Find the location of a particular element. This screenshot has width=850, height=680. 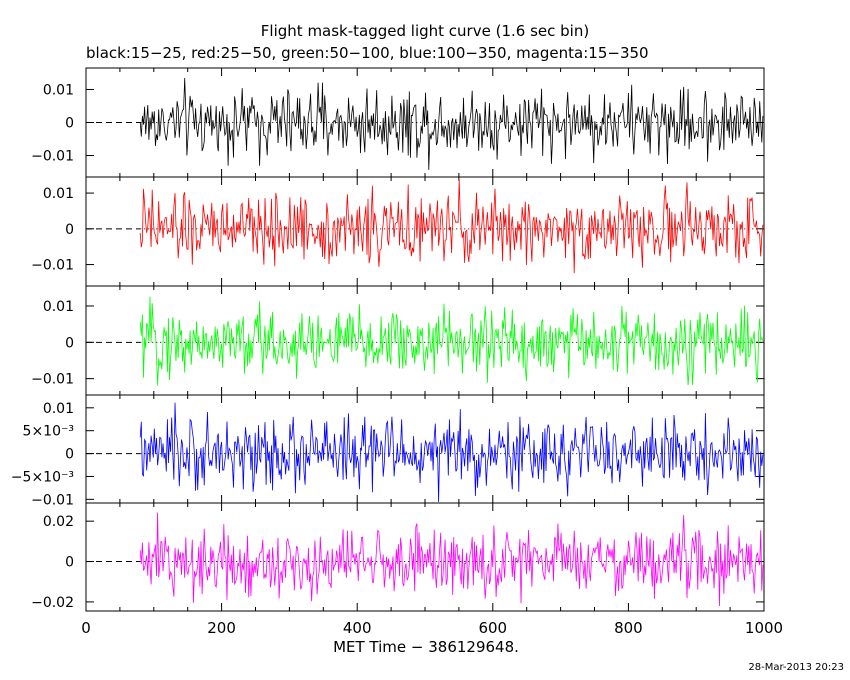

y-tick-label: 0.02 is located at coordinates (58, 522).